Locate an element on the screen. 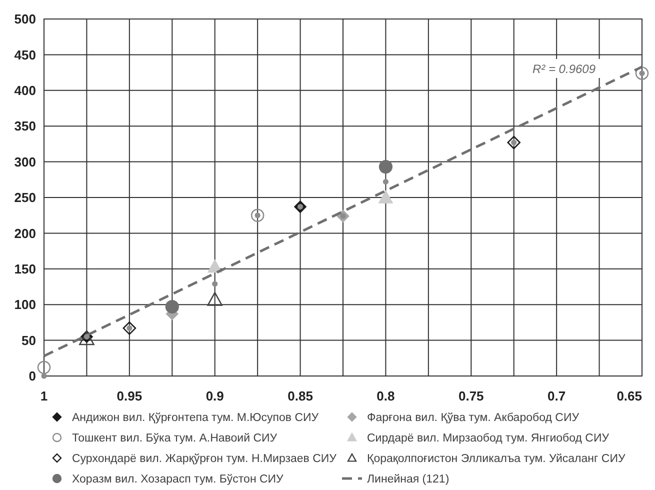  y-tick-label: 500 is located at coordinates (25, 19).